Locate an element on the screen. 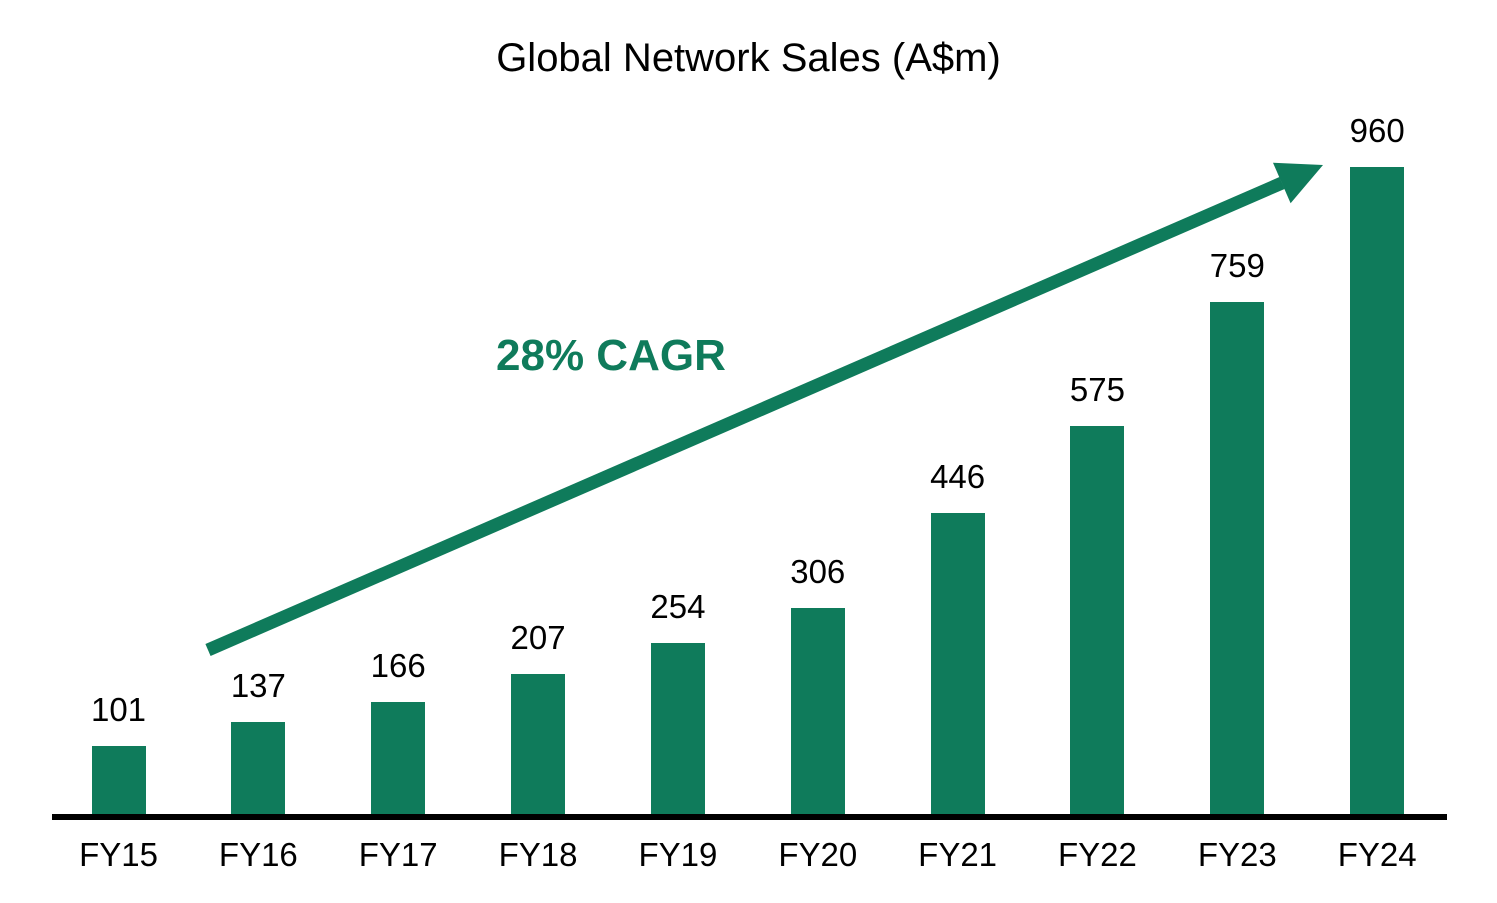 This screenshot has width=1497, height=903. bar-value-label: 306 is located at coordinates (818, 571).